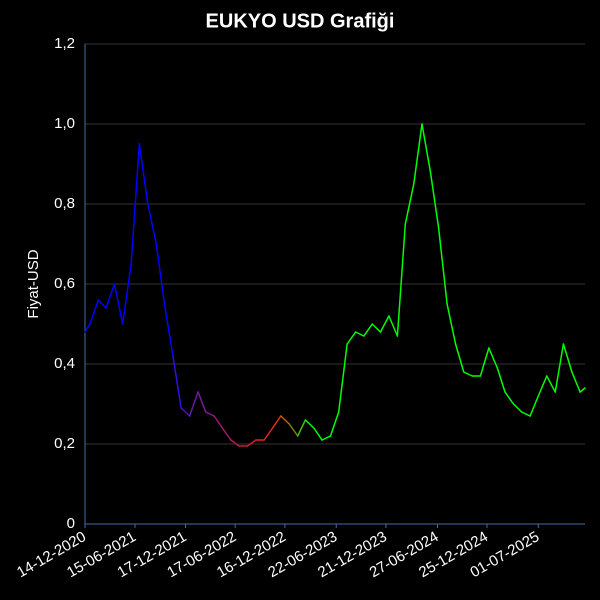 The width and height of the screenshot is (600, 600). What do you see at coordinates (64, 203) in the screenshot?
I see `y-tick-label: 0,8` at bounding box center [64, 203].